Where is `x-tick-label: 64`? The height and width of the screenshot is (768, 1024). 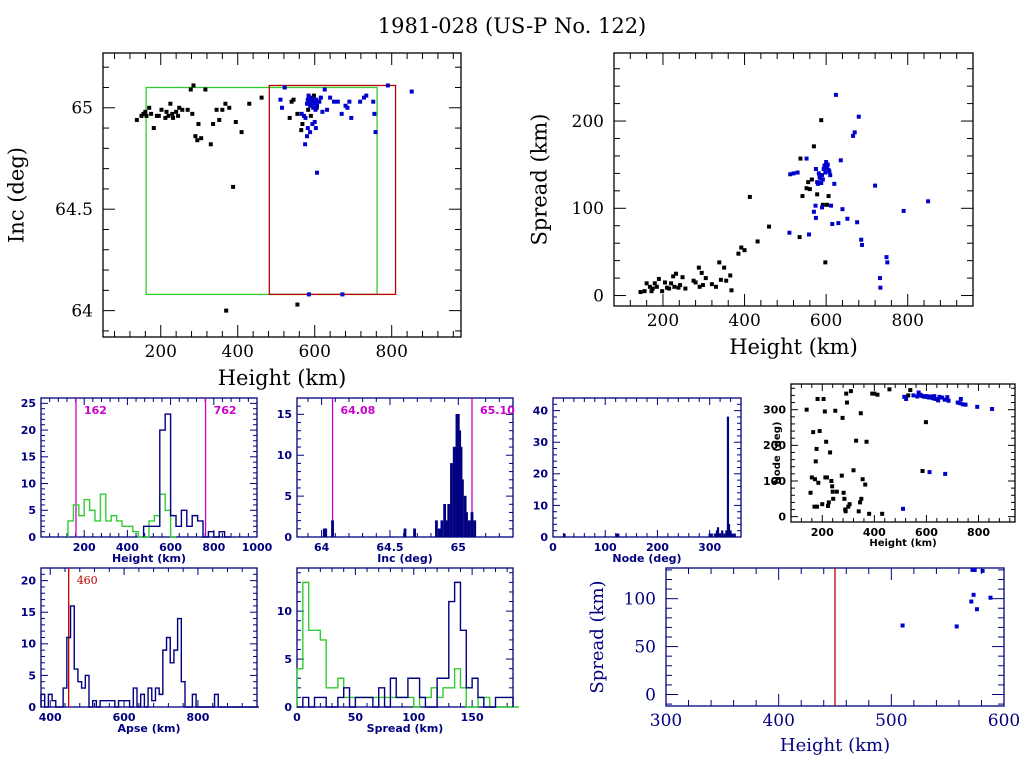
x-tick-label: 64 is located at coordinates (322, 547).